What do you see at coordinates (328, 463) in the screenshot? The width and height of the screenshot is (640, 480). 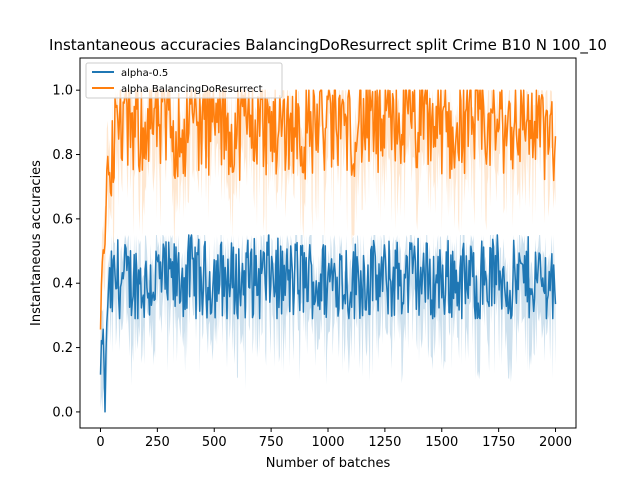 I see `x-axis-label: Number of batches` at bounding box center [328, 463].